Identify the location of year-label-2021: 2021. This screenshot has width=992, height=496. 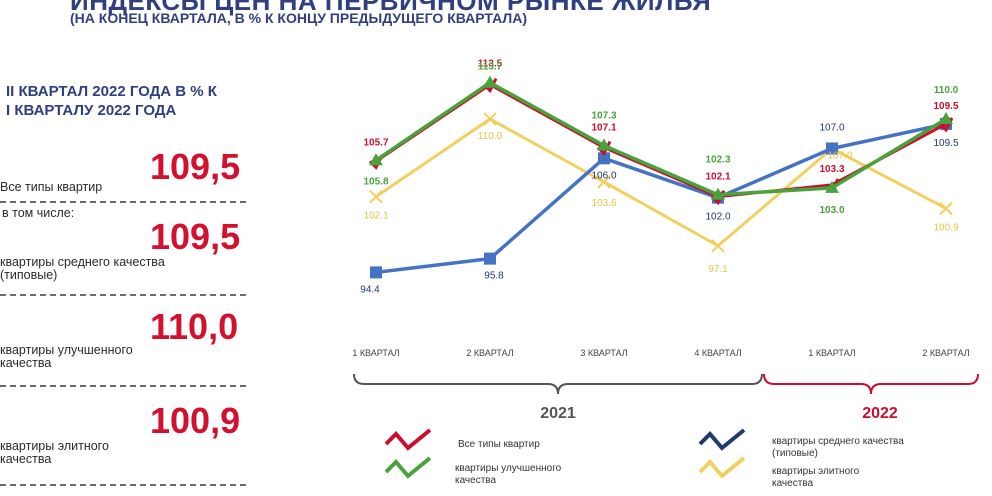
(558, 413).